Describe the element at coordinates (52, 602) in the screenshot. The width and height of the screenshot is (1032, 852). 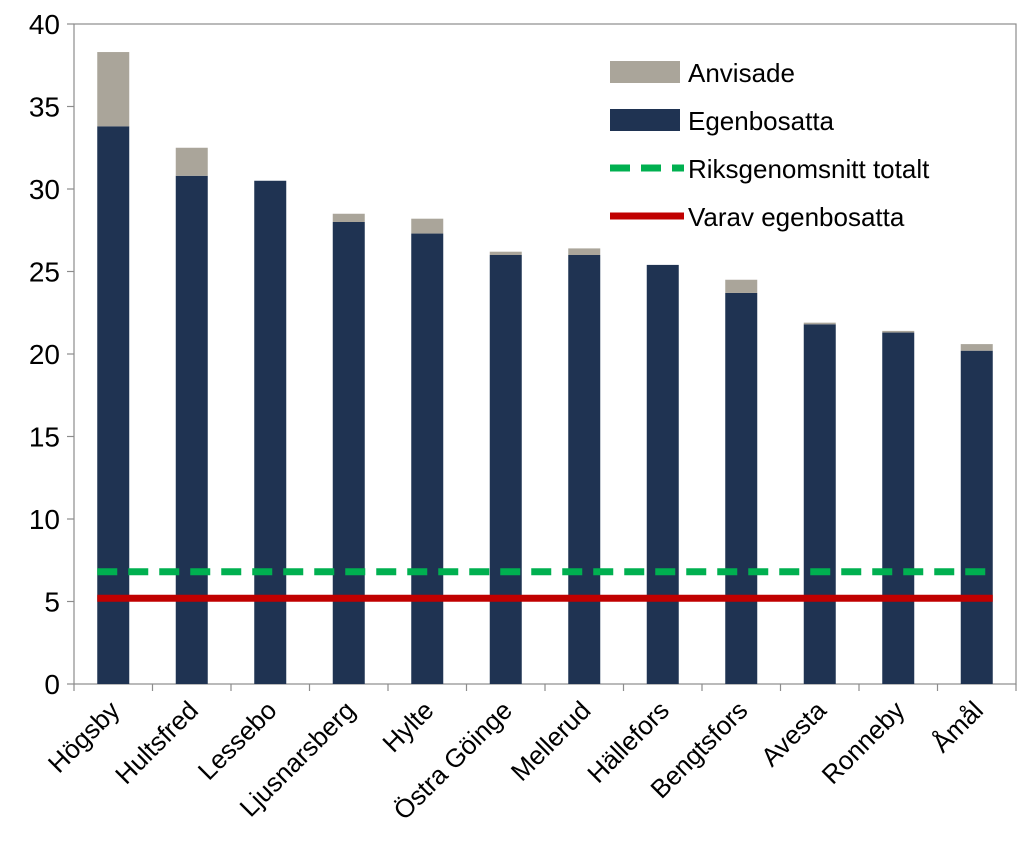
I see `y-tick-label: 5` at that location.